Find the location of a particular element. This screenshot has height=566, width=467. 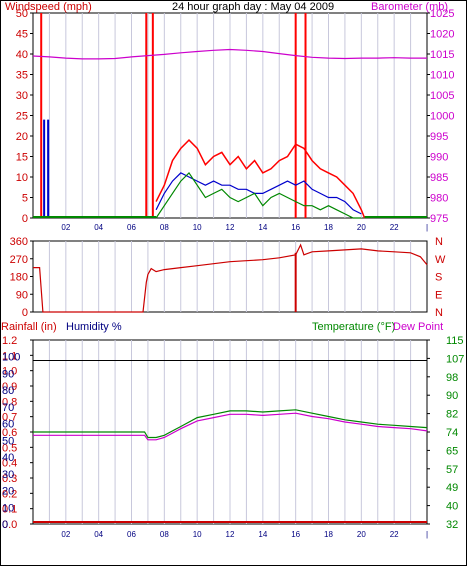

barometer-axis-label: Barometer (mb) is located at coordinates (409, 7).